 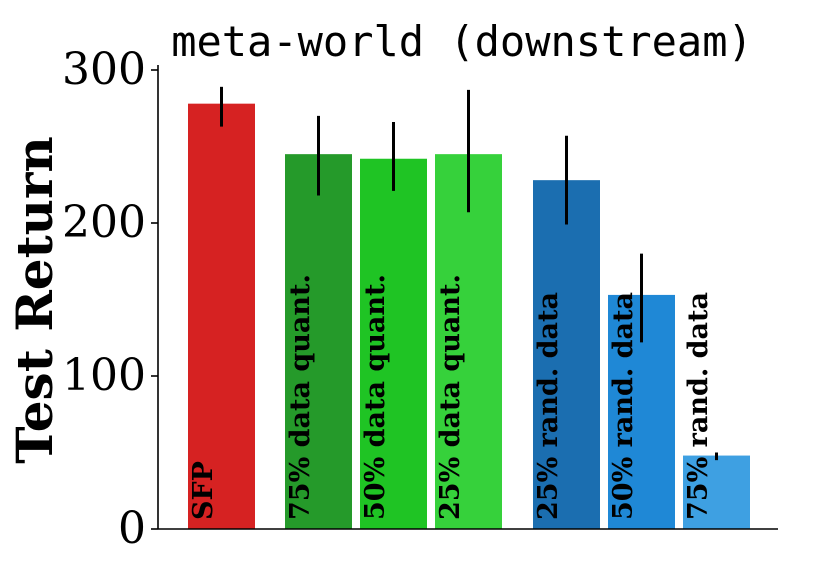 I want to click on bar-label: 25% data quant., so click(x=450, y=397).